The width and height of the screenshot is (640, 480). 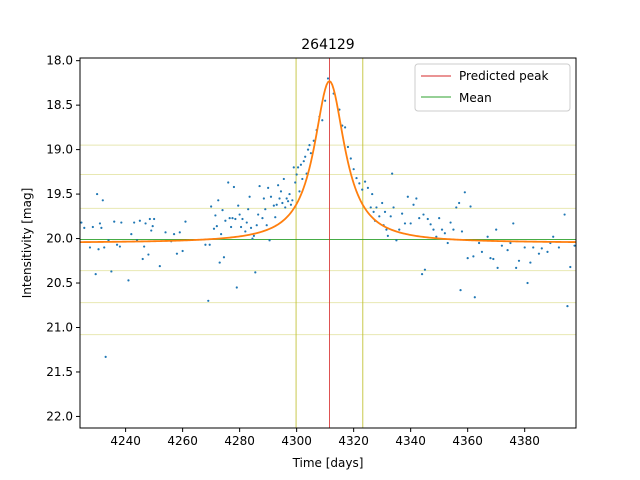 I want to click on x-axis-title: Time [days], so click(x=328, y=463).